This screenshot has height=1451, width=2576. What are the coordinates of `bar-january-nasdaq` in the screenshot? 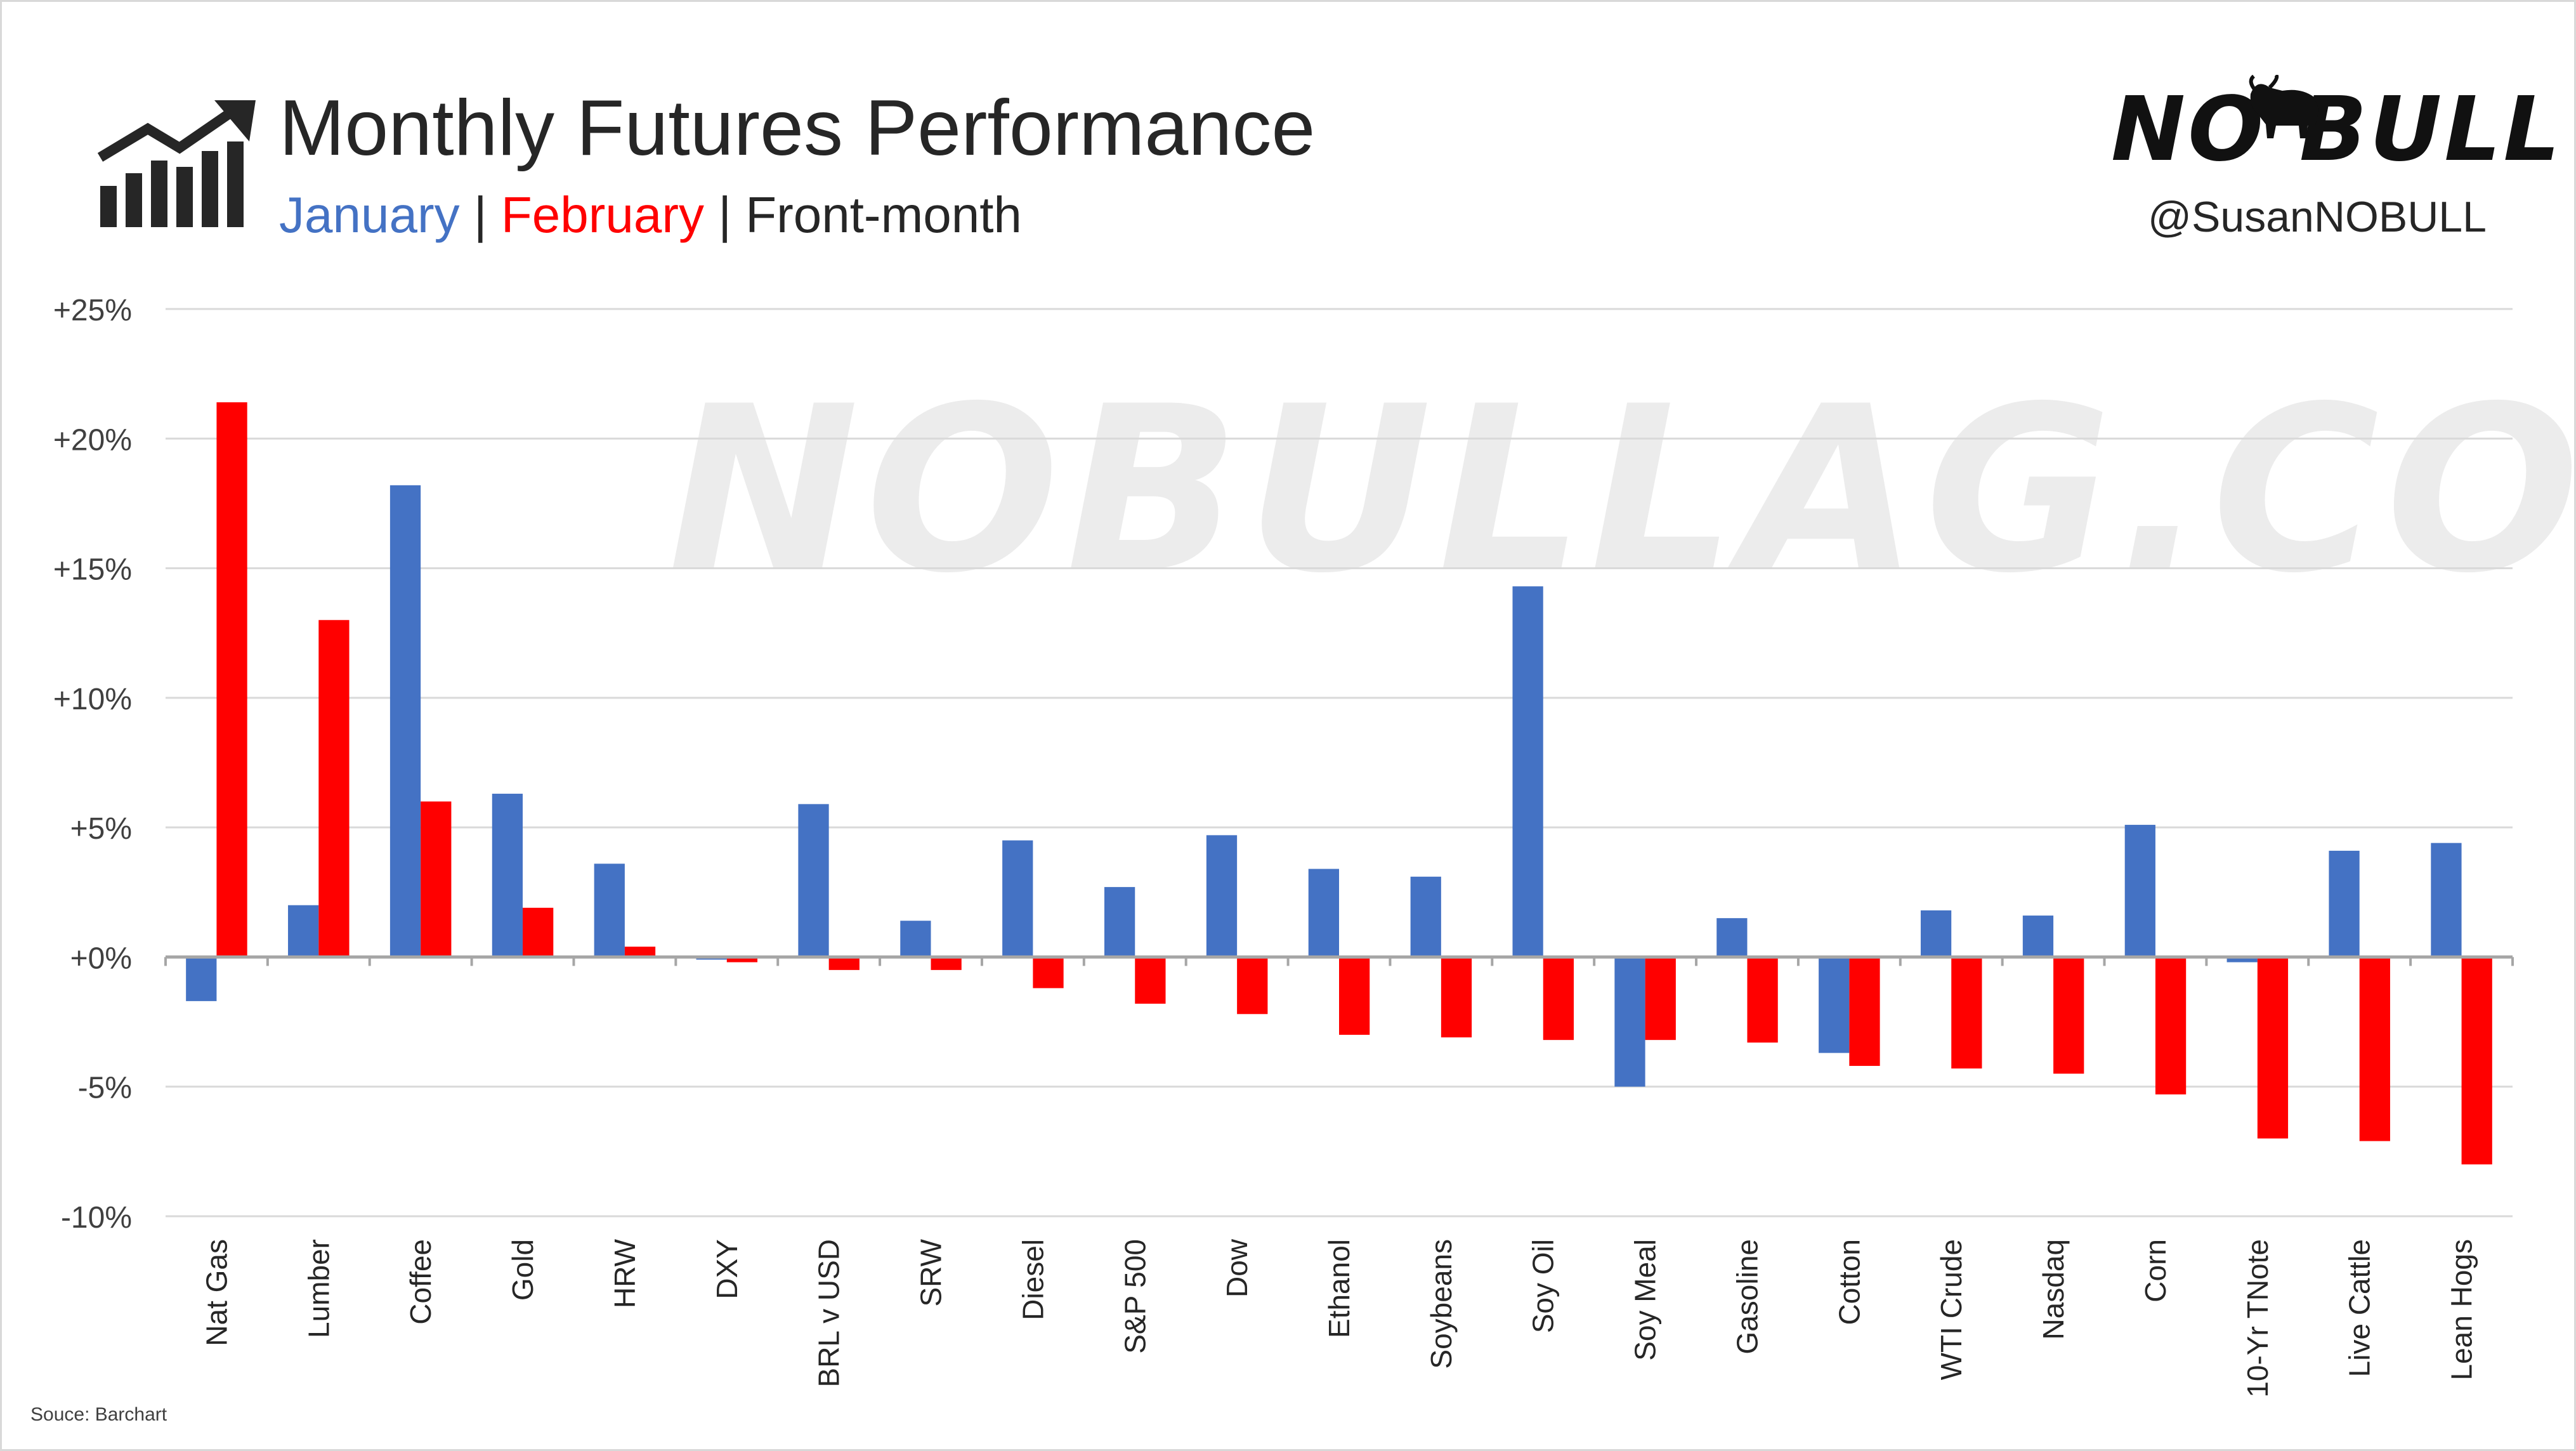 It's located at (2038, 936).